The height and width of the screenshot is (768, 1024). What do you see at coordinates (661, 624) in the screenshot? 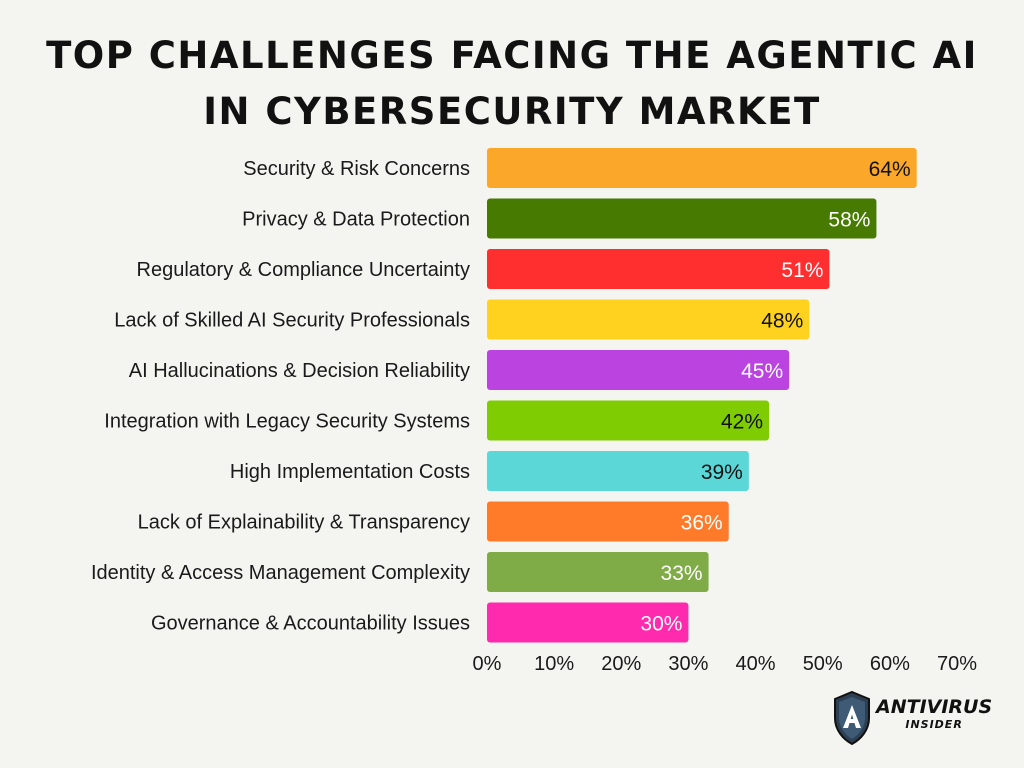
I see `bar-value-label: 30%` at bounding box center [661, 624].